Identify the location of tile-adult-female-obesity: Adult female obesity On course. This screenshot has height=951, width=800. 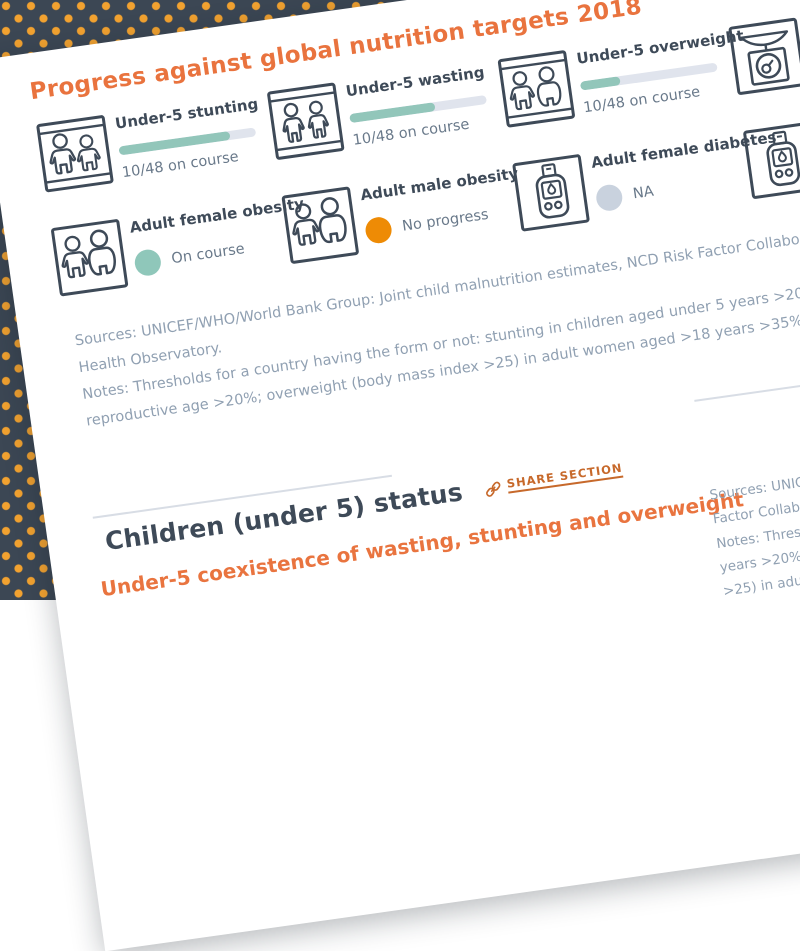
(177, 246).